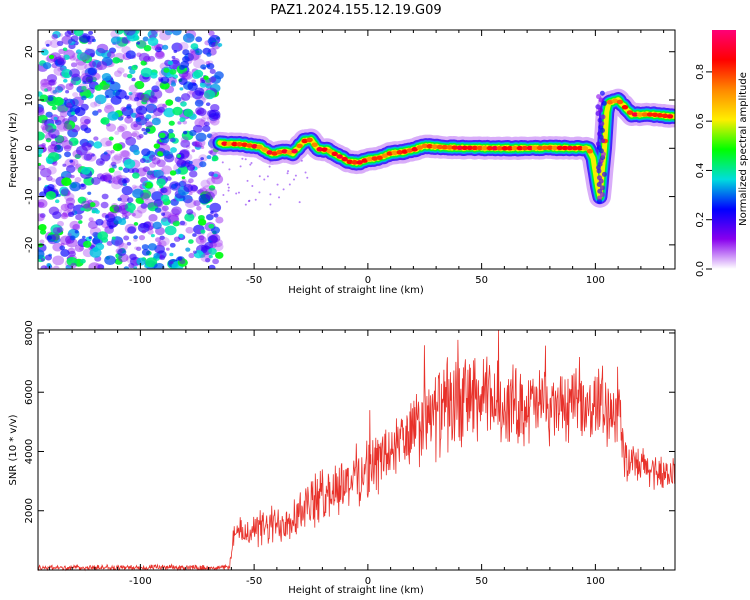 Image resolution: width=750 pixels, height=600 pixels. What do you see at coordinates (368, 280) in the screenshot?
I see `x-tick-label: 0` at bounding box center [368, 280].